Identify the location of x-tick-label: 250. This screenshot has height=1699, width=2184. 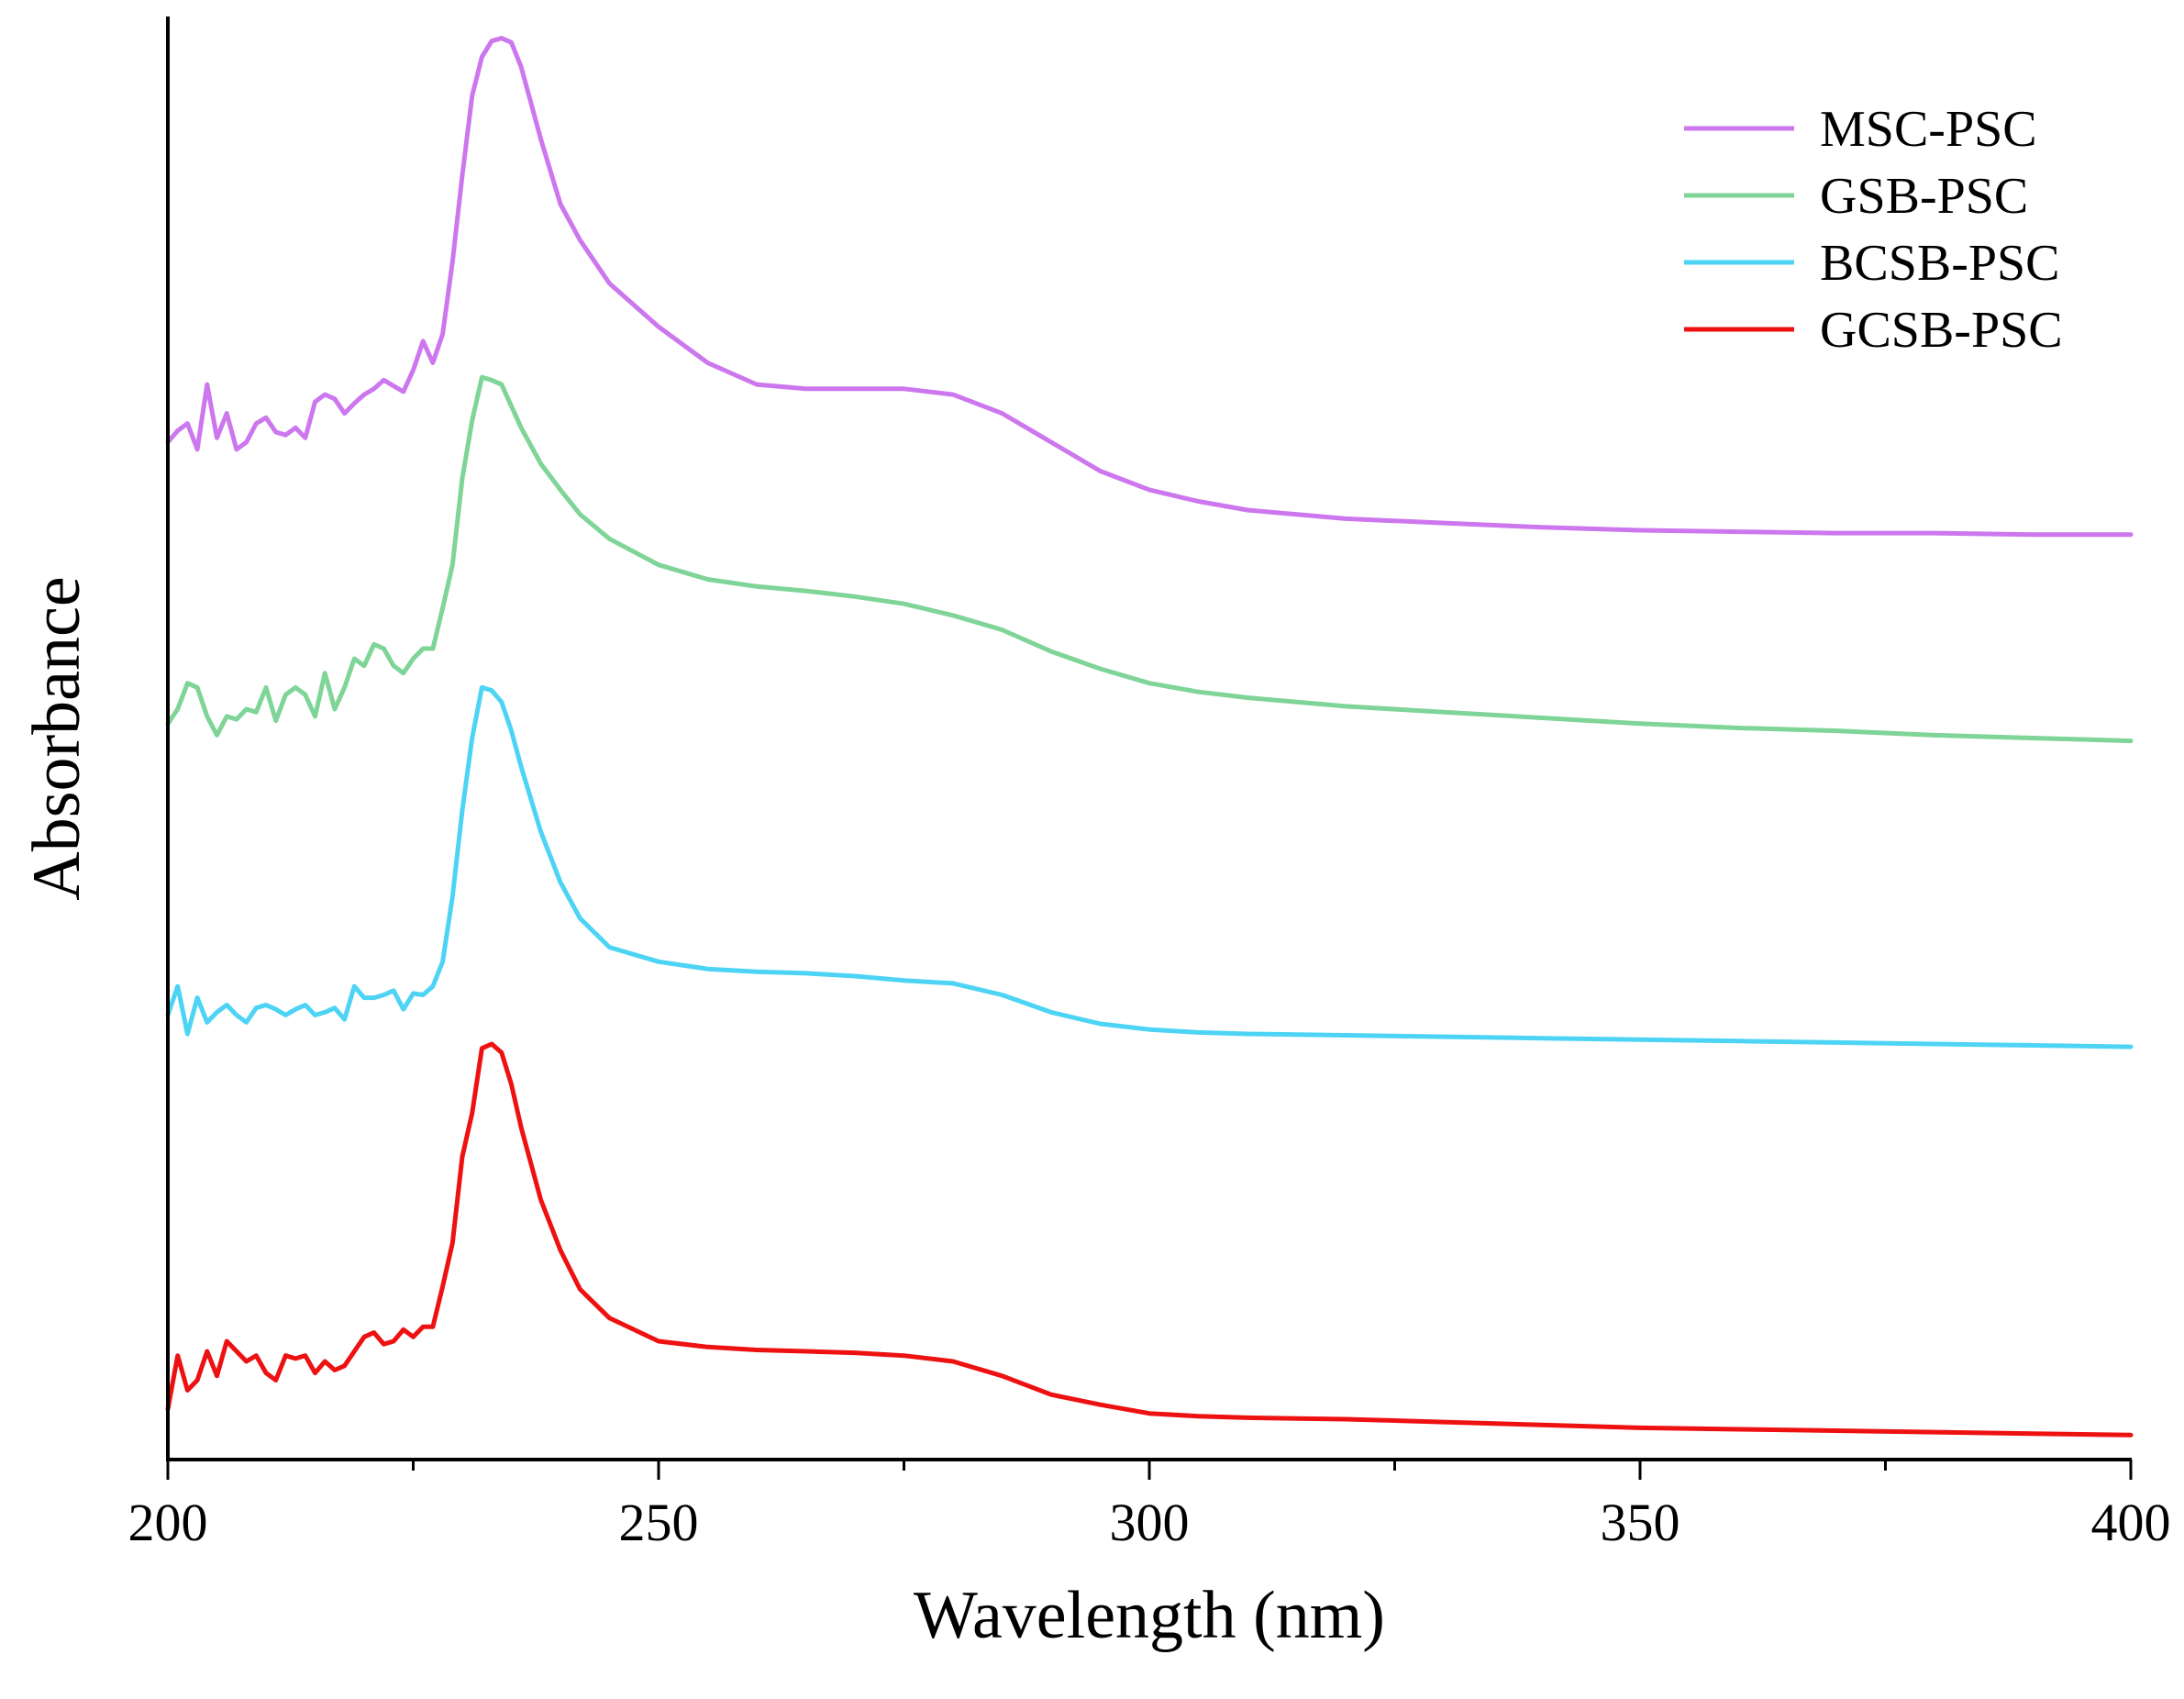
(659, 1522).